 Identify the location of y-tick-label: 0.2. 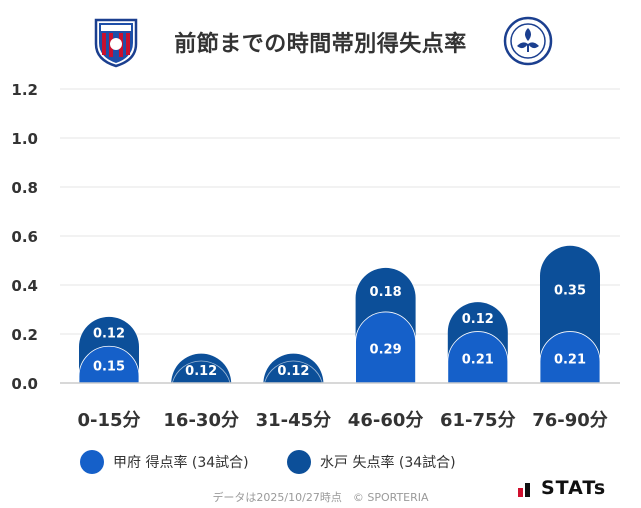
(24, 335).